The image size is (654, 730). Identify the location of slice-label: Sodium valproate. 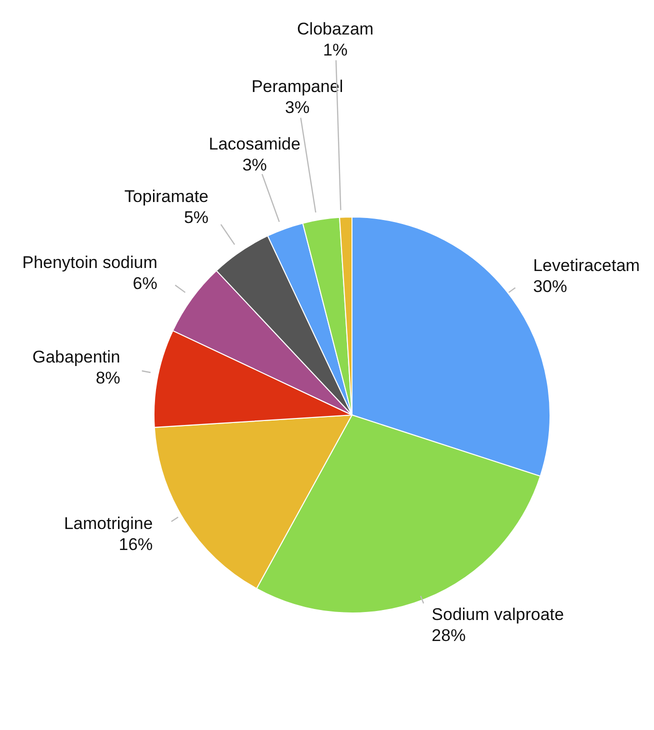
(498, 614).